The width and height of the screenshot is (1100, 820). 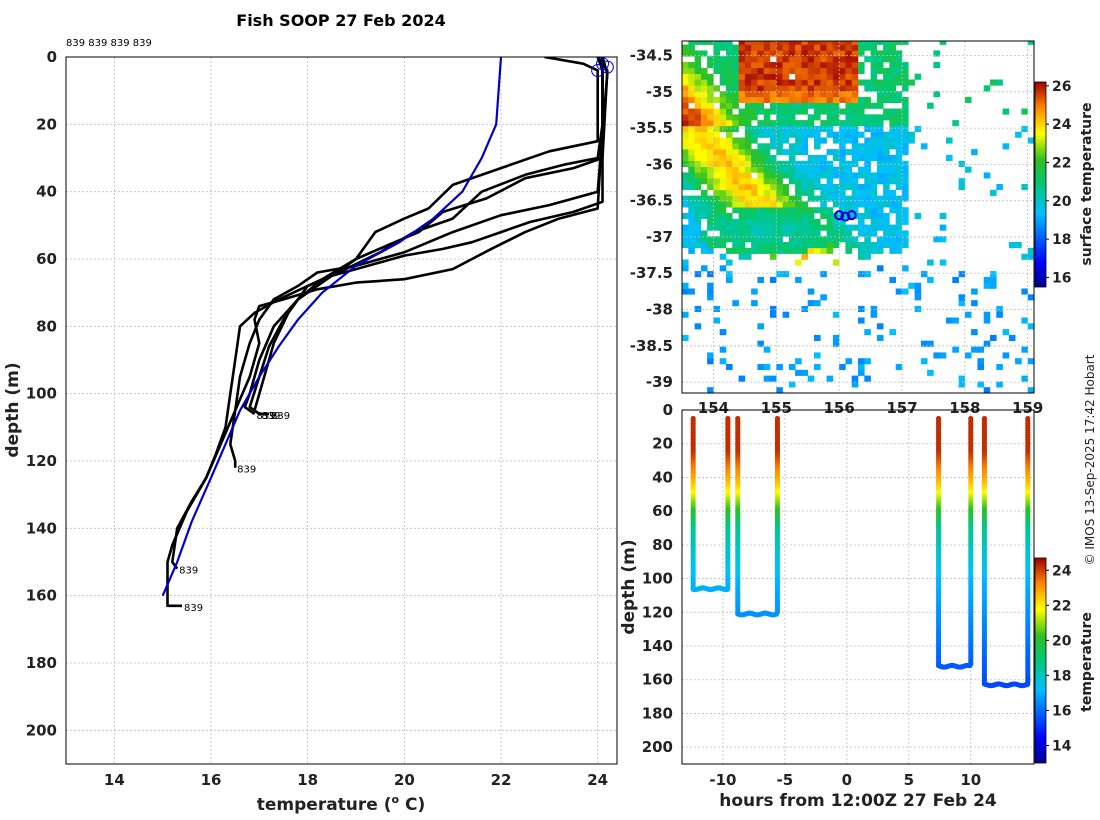 What do you see at coordinates (1040, 184) in the screenshot?
I see `sst-colorbar` at bounding box center [1040, 184].